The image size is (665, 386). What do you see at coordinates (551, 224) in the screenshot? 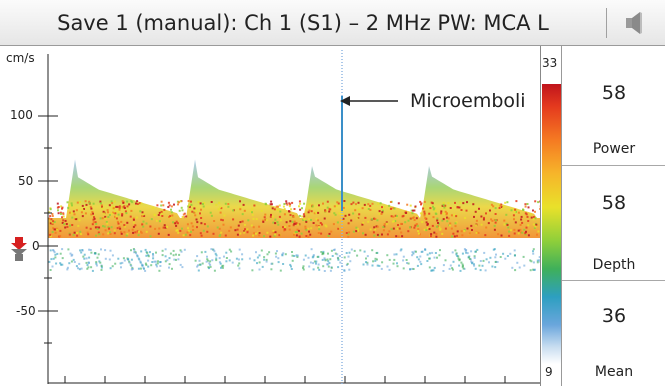
I see `colorbar-gradient` at bounding box center [551, 224].